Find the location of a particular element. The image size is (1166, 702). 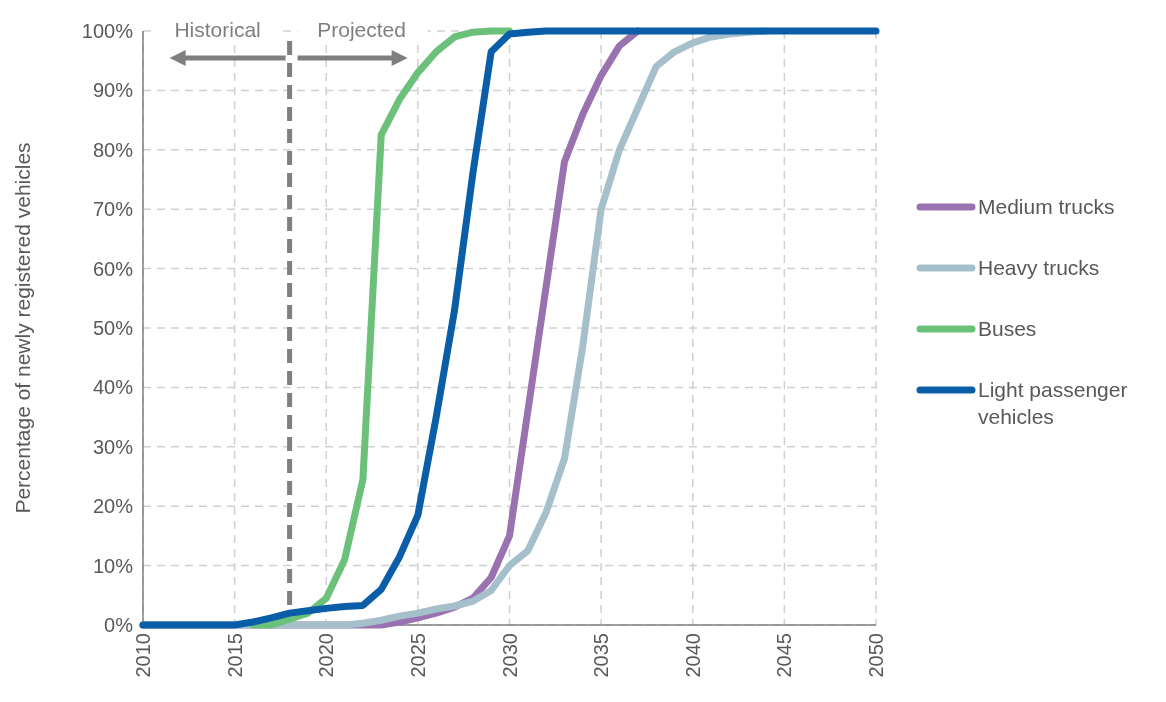

x-tick-label: 2025 is located at coordinates (417, 655).